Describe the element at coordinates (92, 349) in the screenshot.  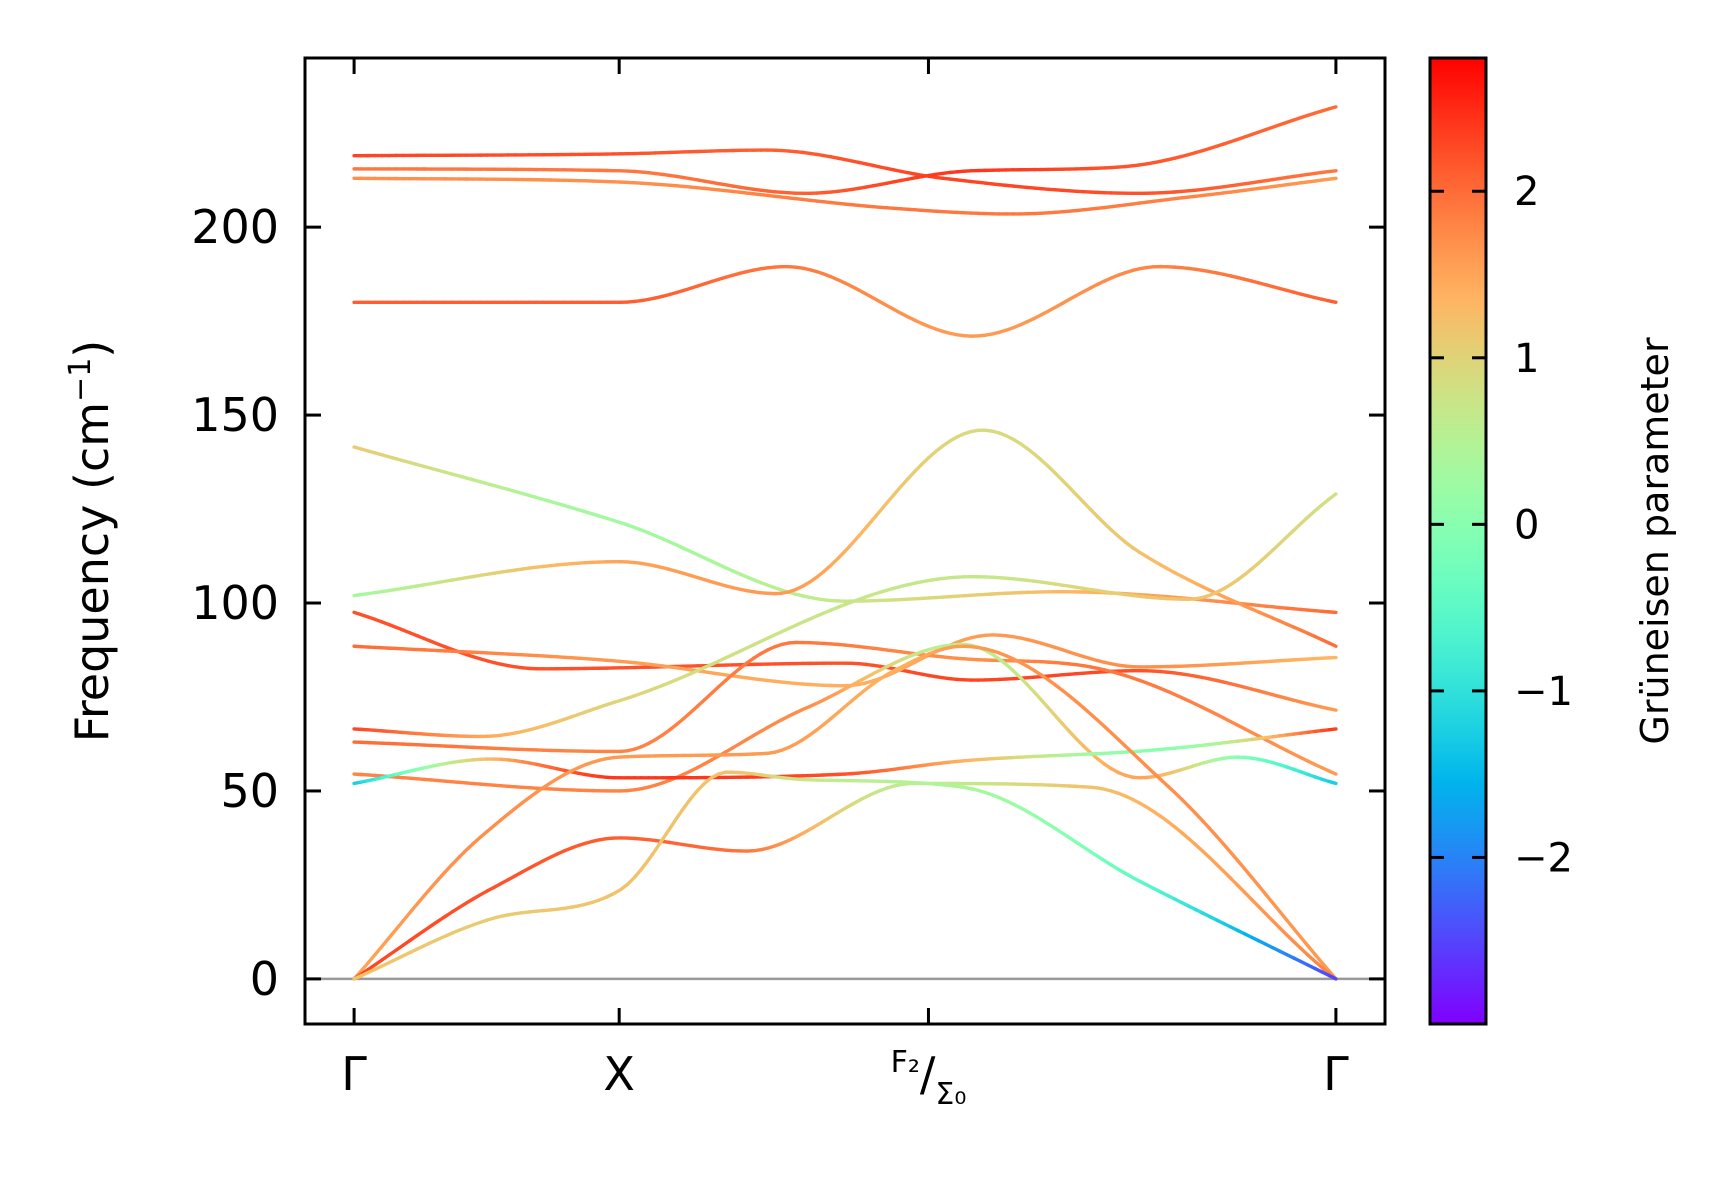
I see `y-axis-title-close: )` at that location.